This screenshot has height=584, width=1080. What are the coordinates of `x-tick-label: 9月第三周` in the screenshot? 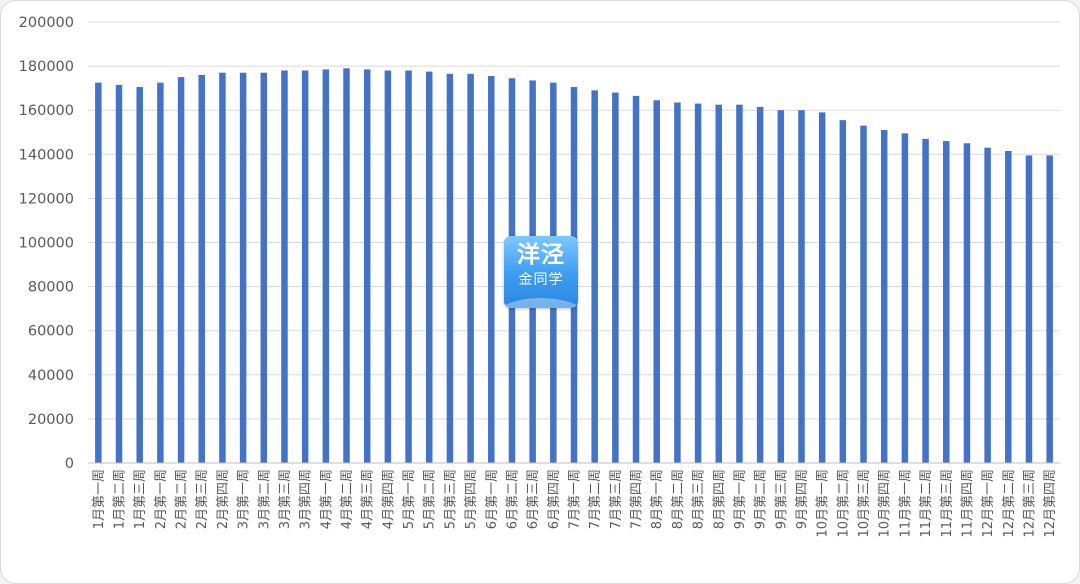 It's located at (781, 499).